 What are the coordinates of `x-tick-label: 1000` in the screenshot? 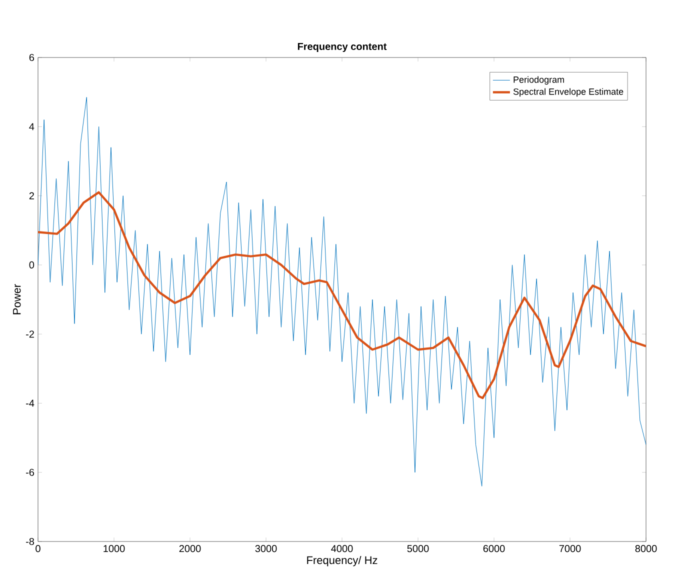 It's located at (114, 548).